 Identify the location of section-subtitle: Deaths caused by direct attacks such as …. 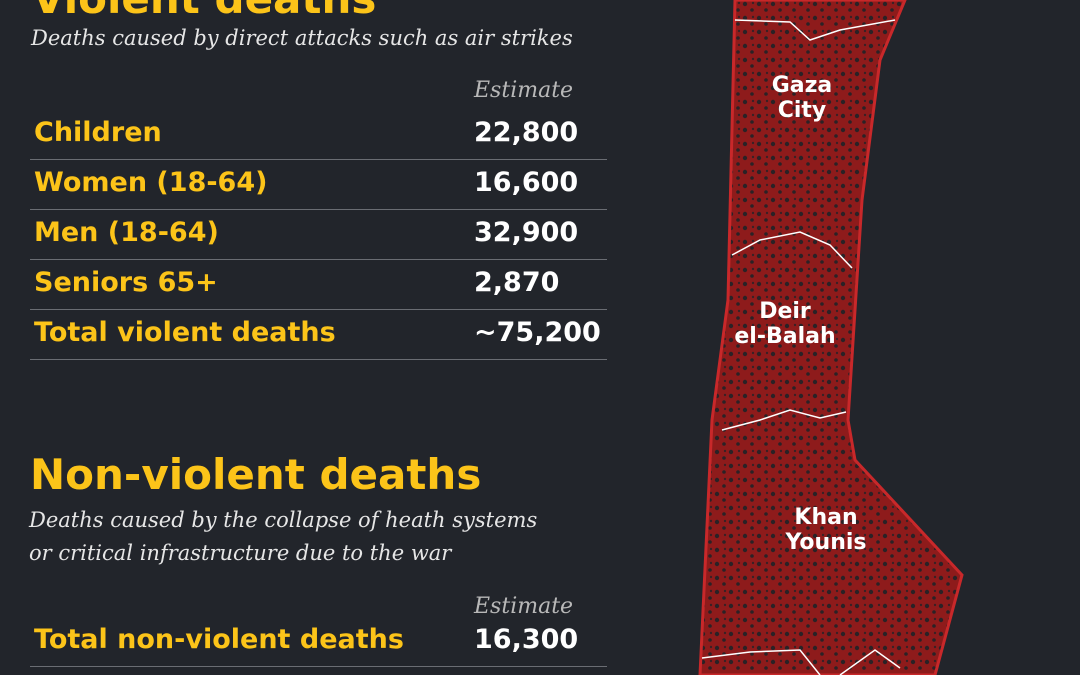
(302, 38).